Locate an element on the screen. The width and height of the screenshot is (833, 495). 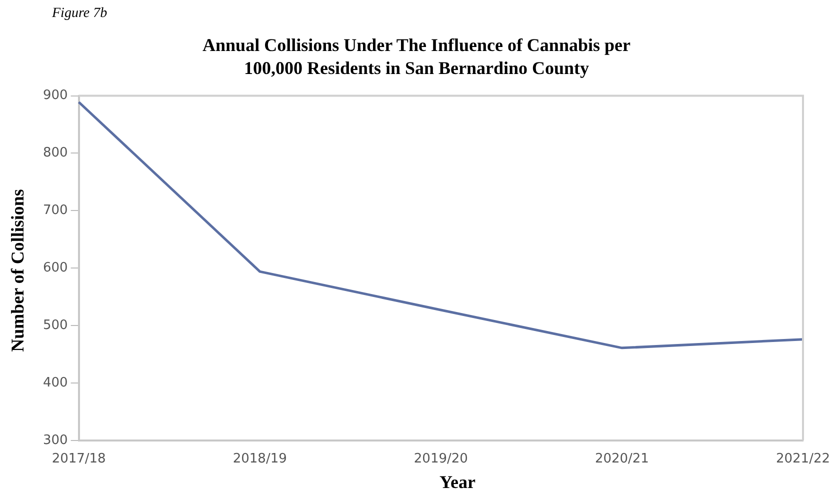
caption: Figure 7b is located at coordinates (80, 14).